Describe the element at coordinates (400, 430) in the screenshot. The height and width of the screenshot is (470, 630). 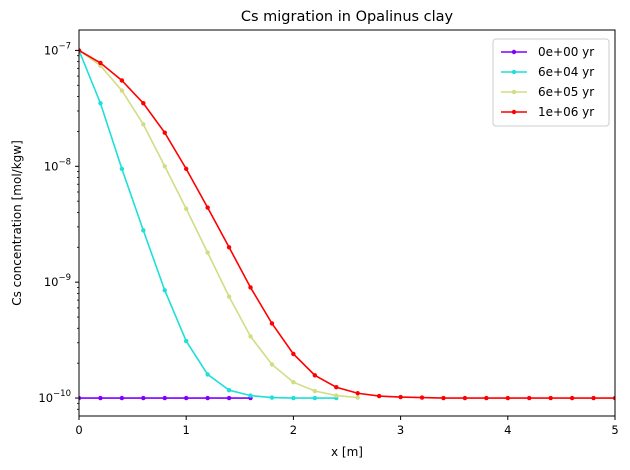
I see `x-tick-label: 3` at that location.